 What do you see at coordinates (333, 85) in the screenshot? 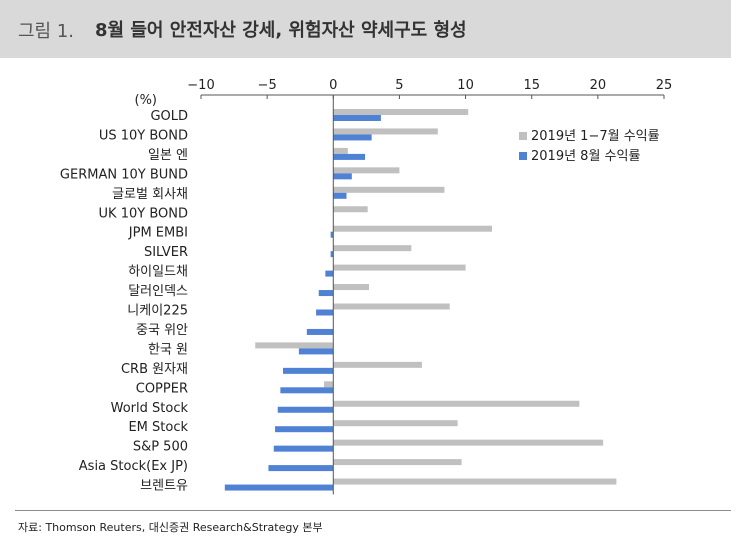
I see `x-tick-label: 0` at bounding box center [333, 85].